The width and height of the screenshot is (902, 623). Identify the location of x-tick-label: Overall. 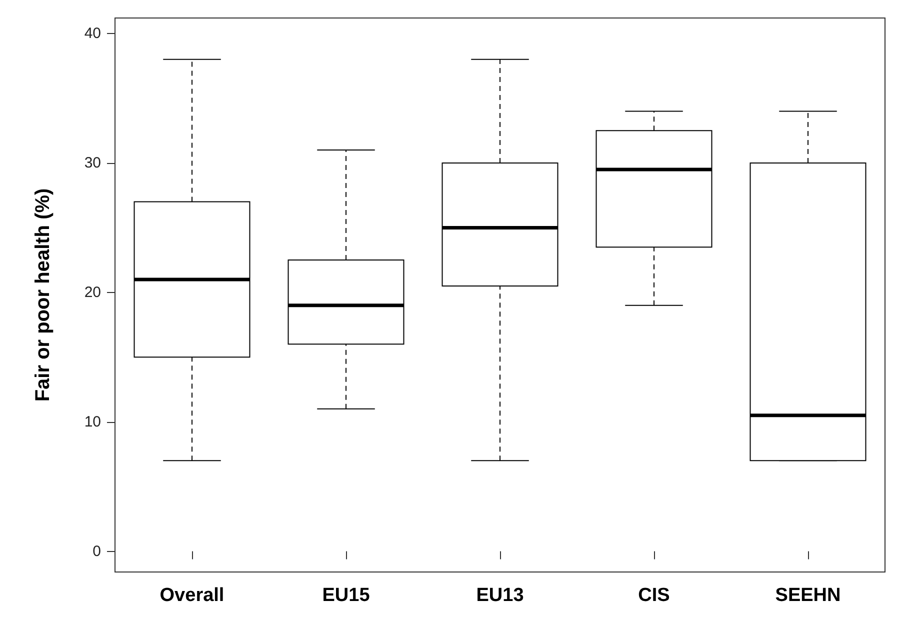
(192, 595).